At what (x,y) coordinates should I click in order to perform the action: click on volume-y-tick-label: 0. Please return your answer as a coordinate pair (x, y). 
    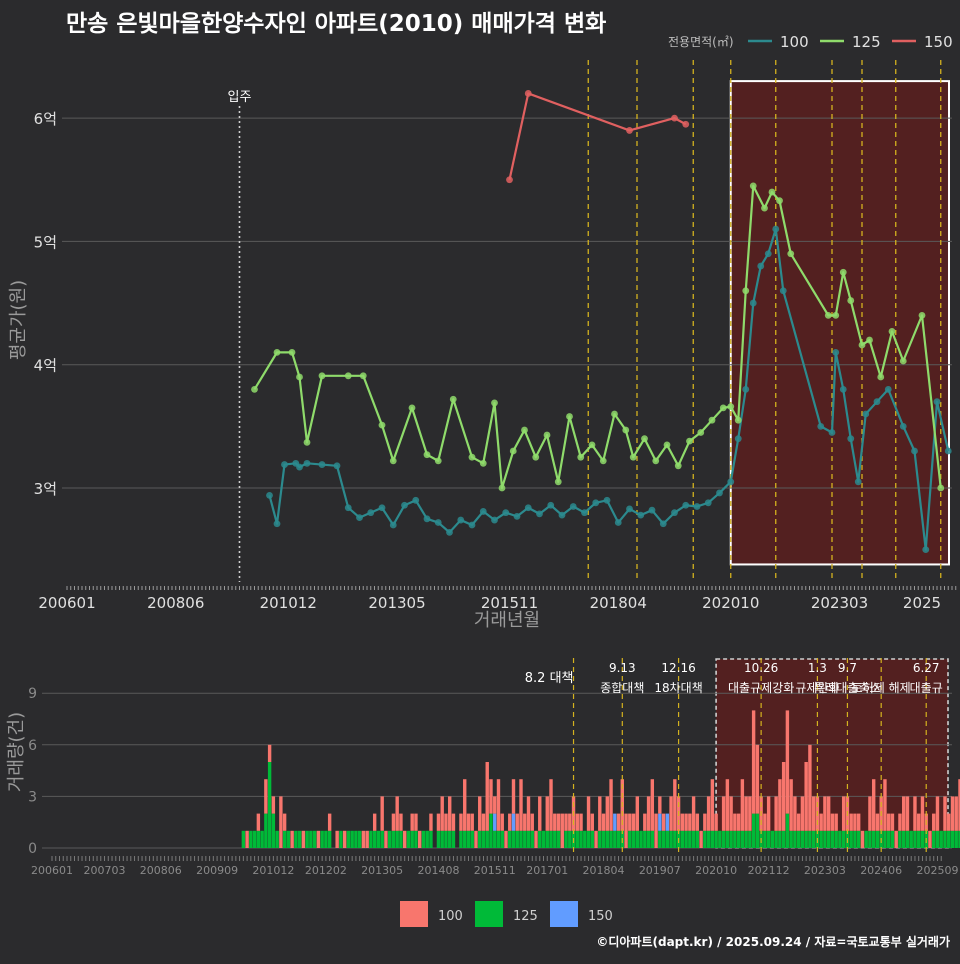
    Looking at the image, I should click on (32, 849).